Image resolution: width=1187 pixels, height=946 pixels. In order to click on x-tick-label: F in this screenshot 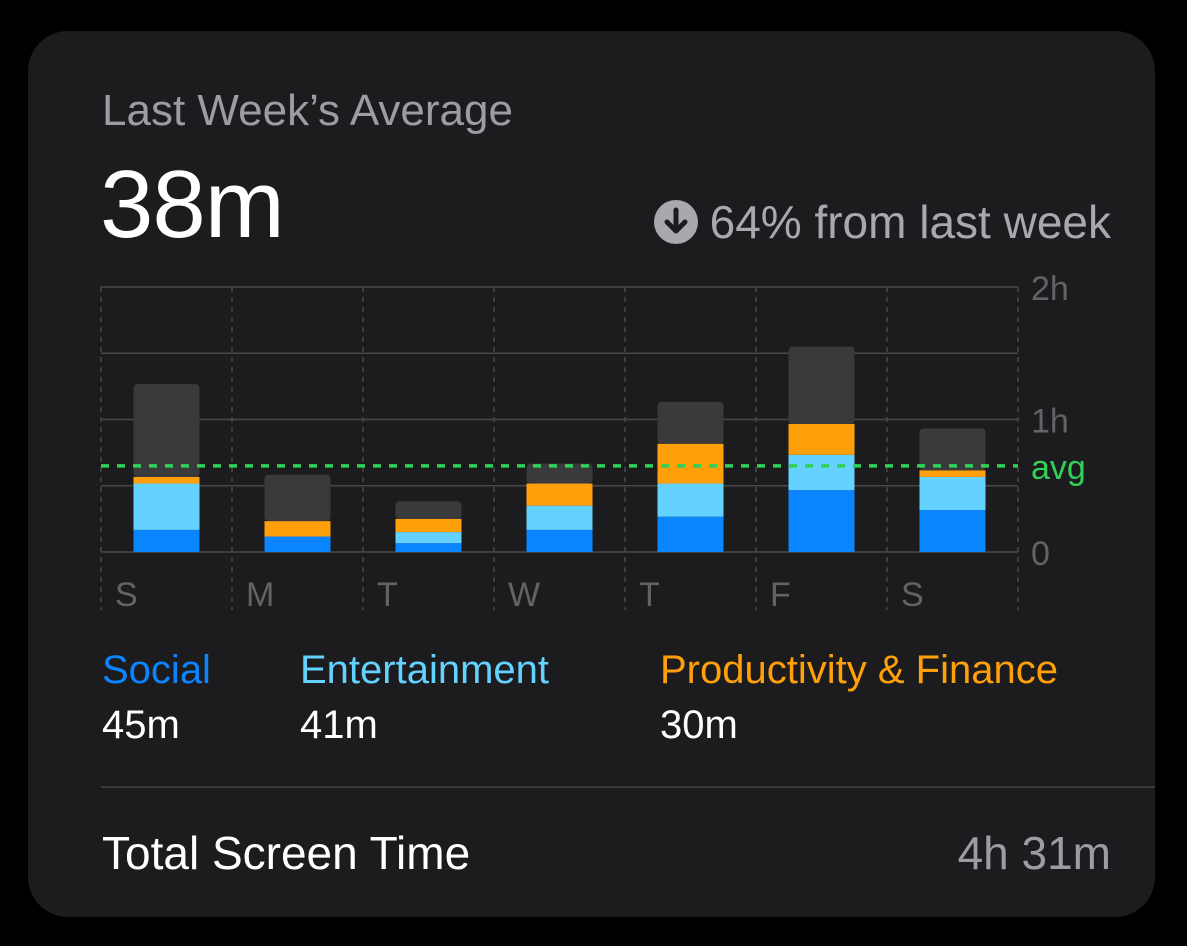, I will do `click(780, 595)`.